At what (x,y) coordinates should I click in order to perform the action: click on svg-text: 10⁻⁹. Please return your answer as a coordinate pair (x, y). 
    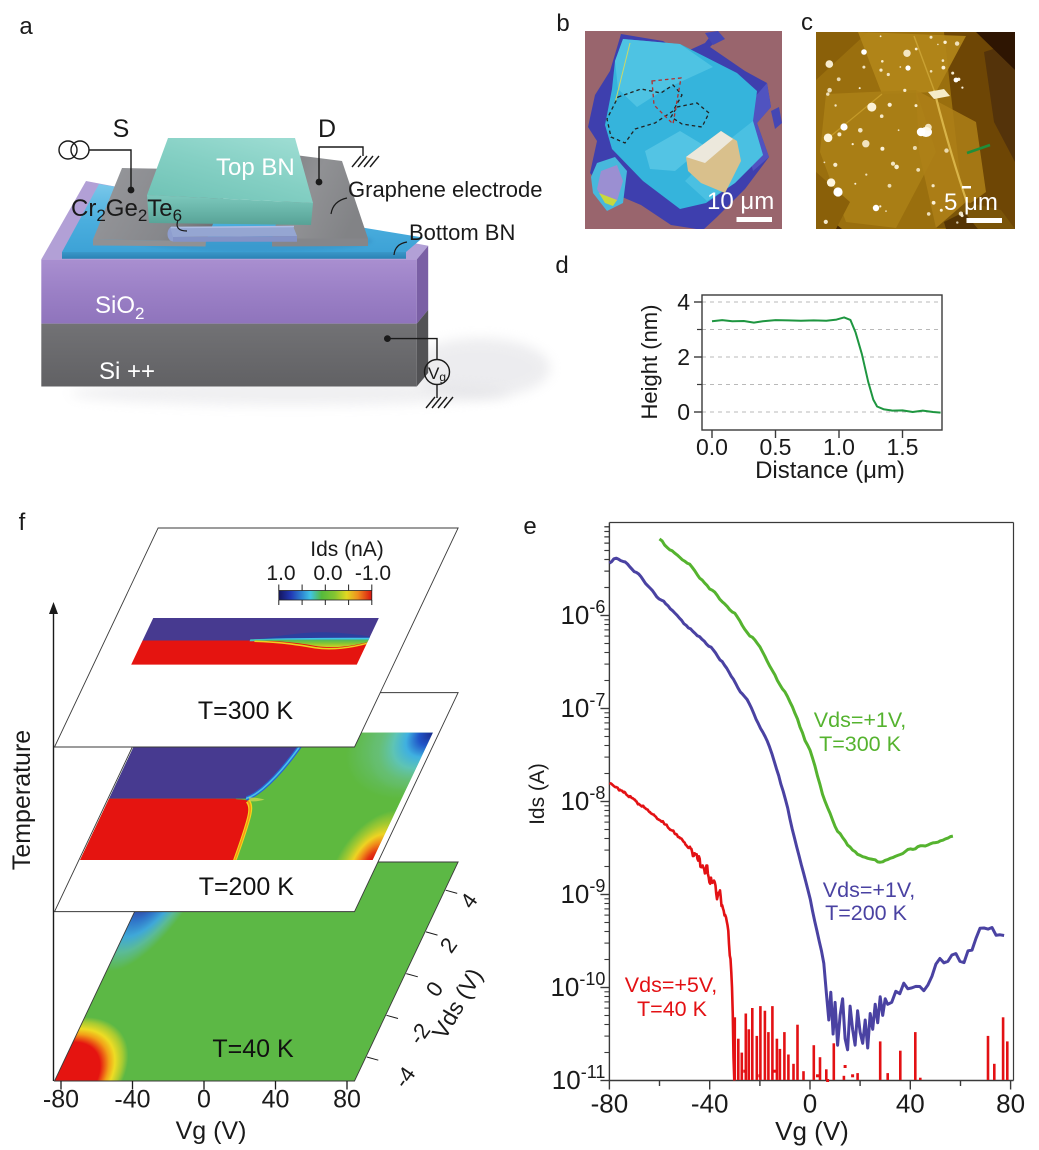
    Looking at the image, I should click on (582, 892).